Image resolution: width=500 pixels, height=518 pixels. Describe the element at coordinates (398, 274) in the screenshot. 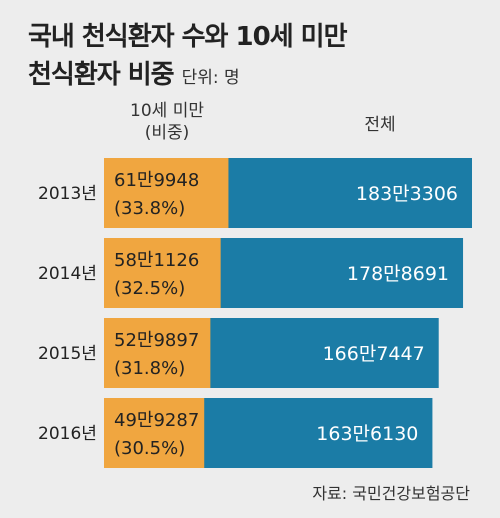

I see `total-value-label: 178만8691` at that location.